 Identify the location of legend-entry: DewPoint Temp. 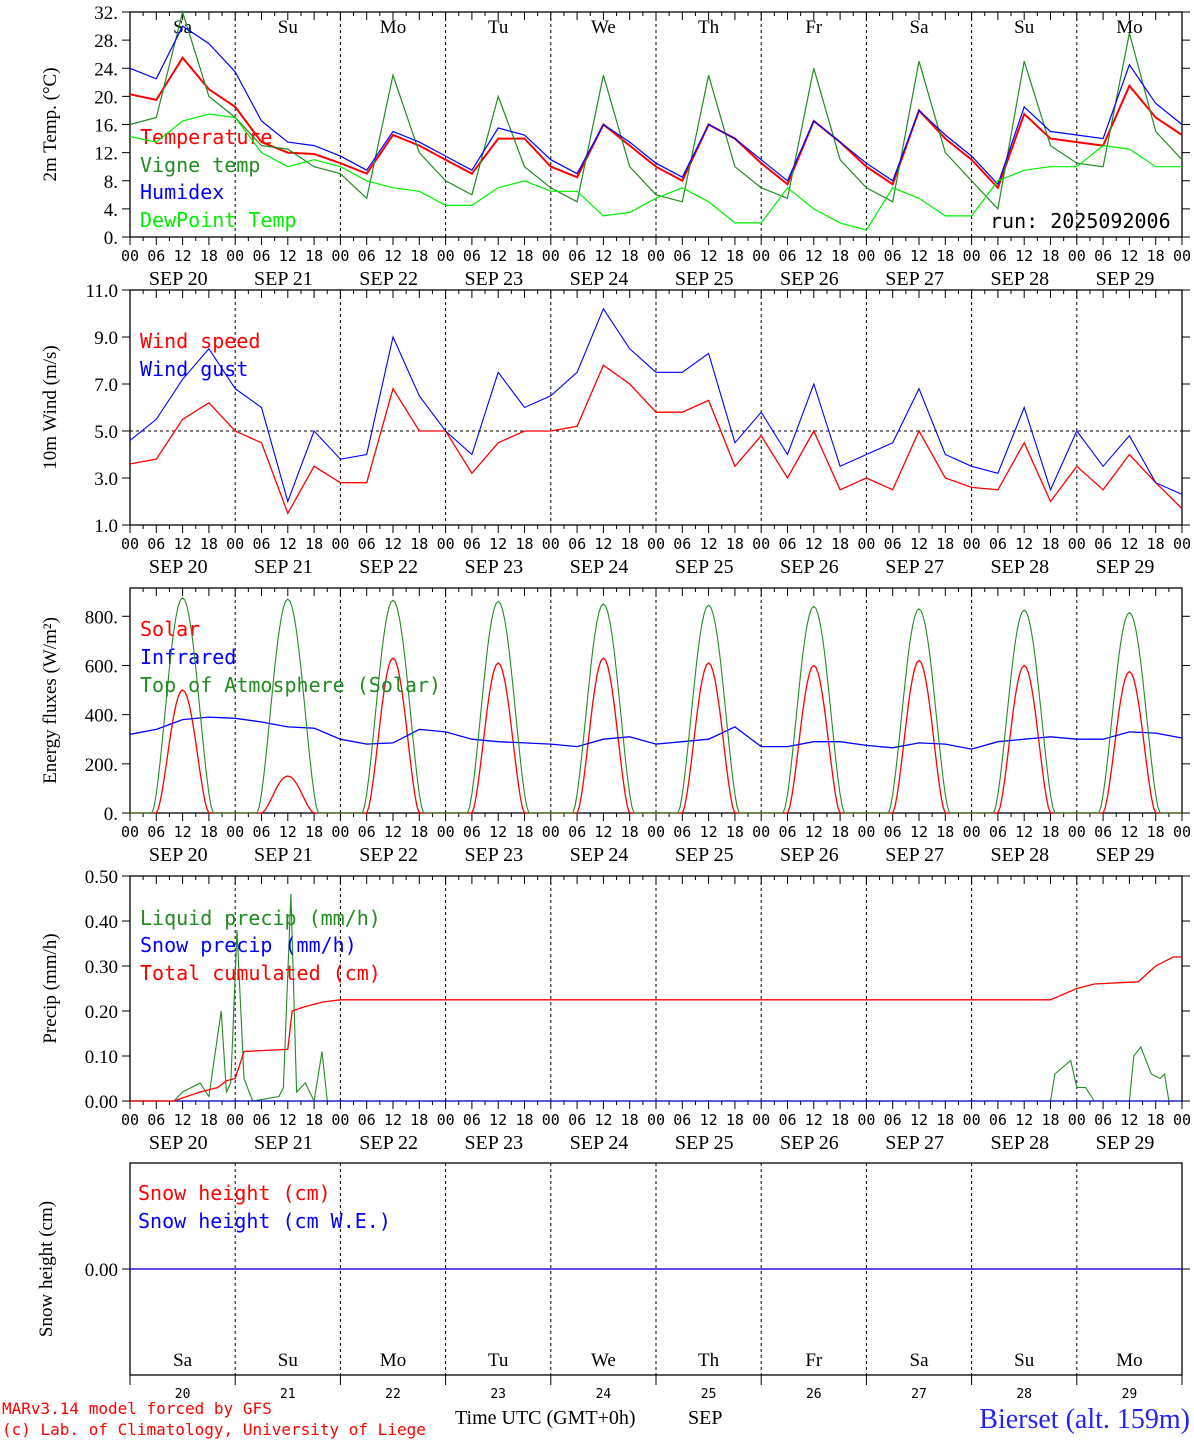
(218, 220).